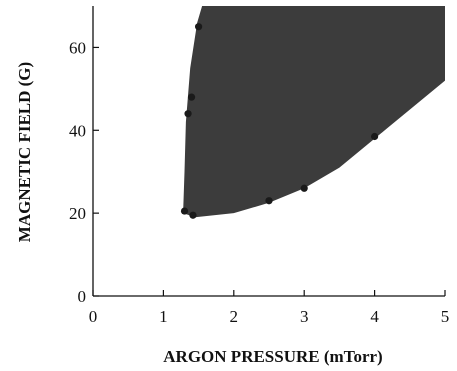  What do you see at coordinates (24, 152) in the screenshot?
I see `y-axis-label: MAGNETIC FIELD (G)` at bounding box center [24, 152].